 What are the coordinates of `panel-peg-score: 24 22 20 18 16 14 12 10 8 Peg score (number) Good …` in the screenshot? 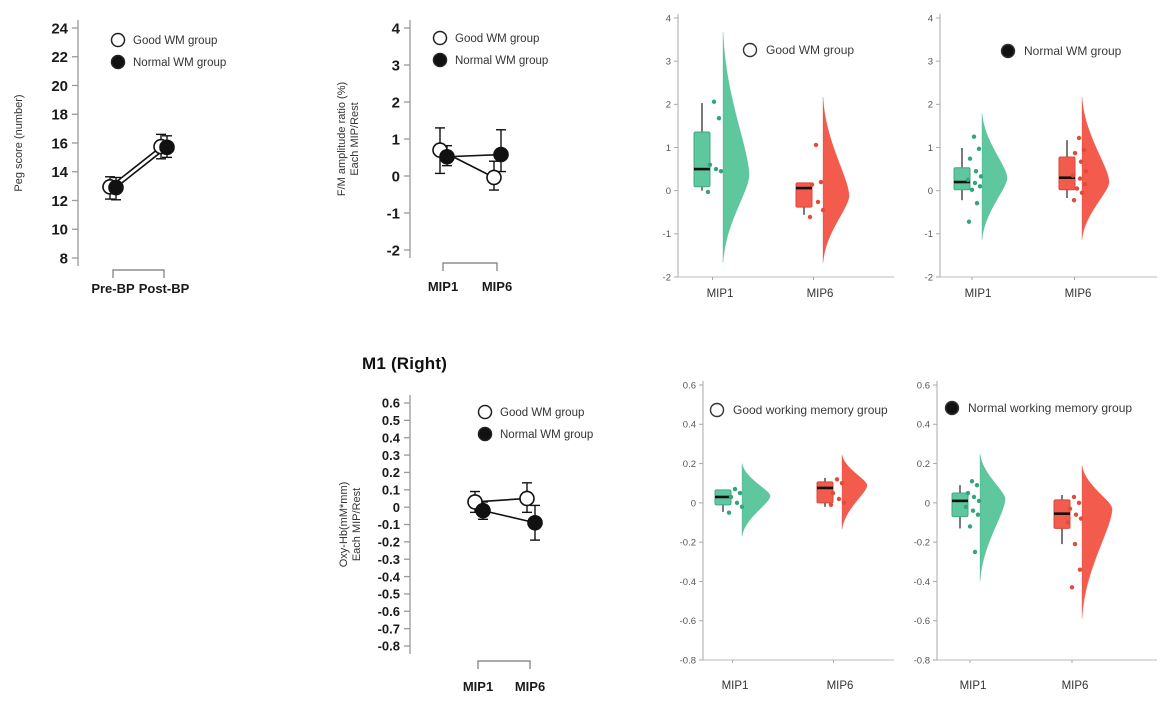 It's located at (152, 155).